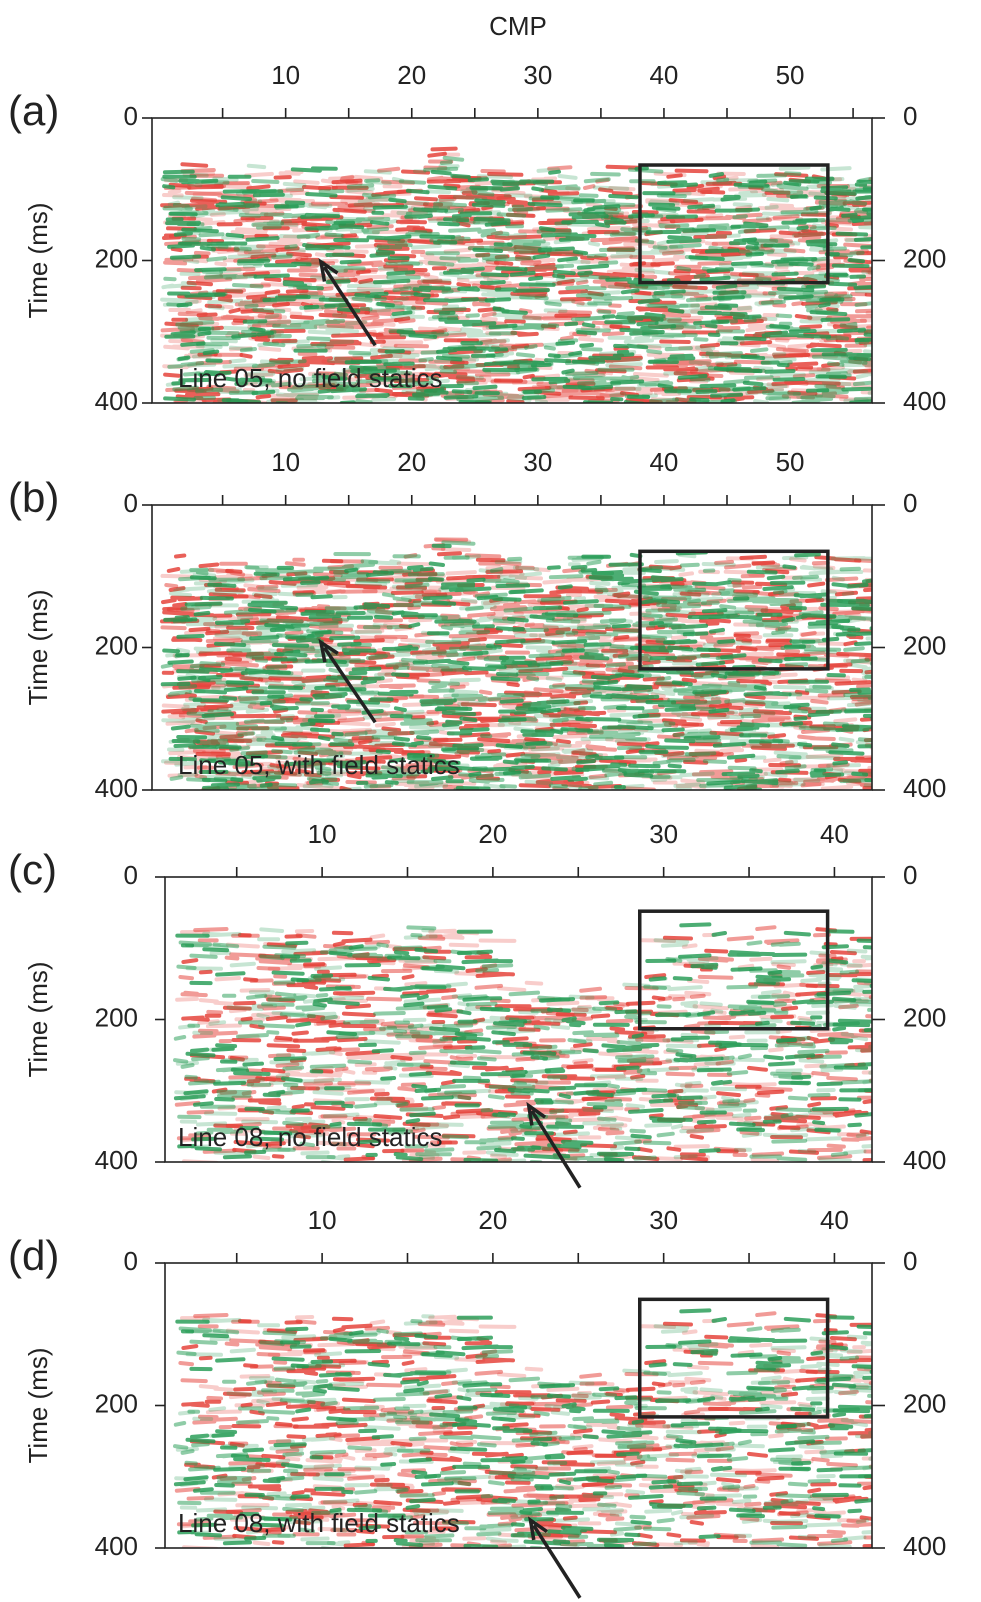 The image size is (981, 1602). I want to click on annotation: Line 05, no field statics, so click(310, 378).